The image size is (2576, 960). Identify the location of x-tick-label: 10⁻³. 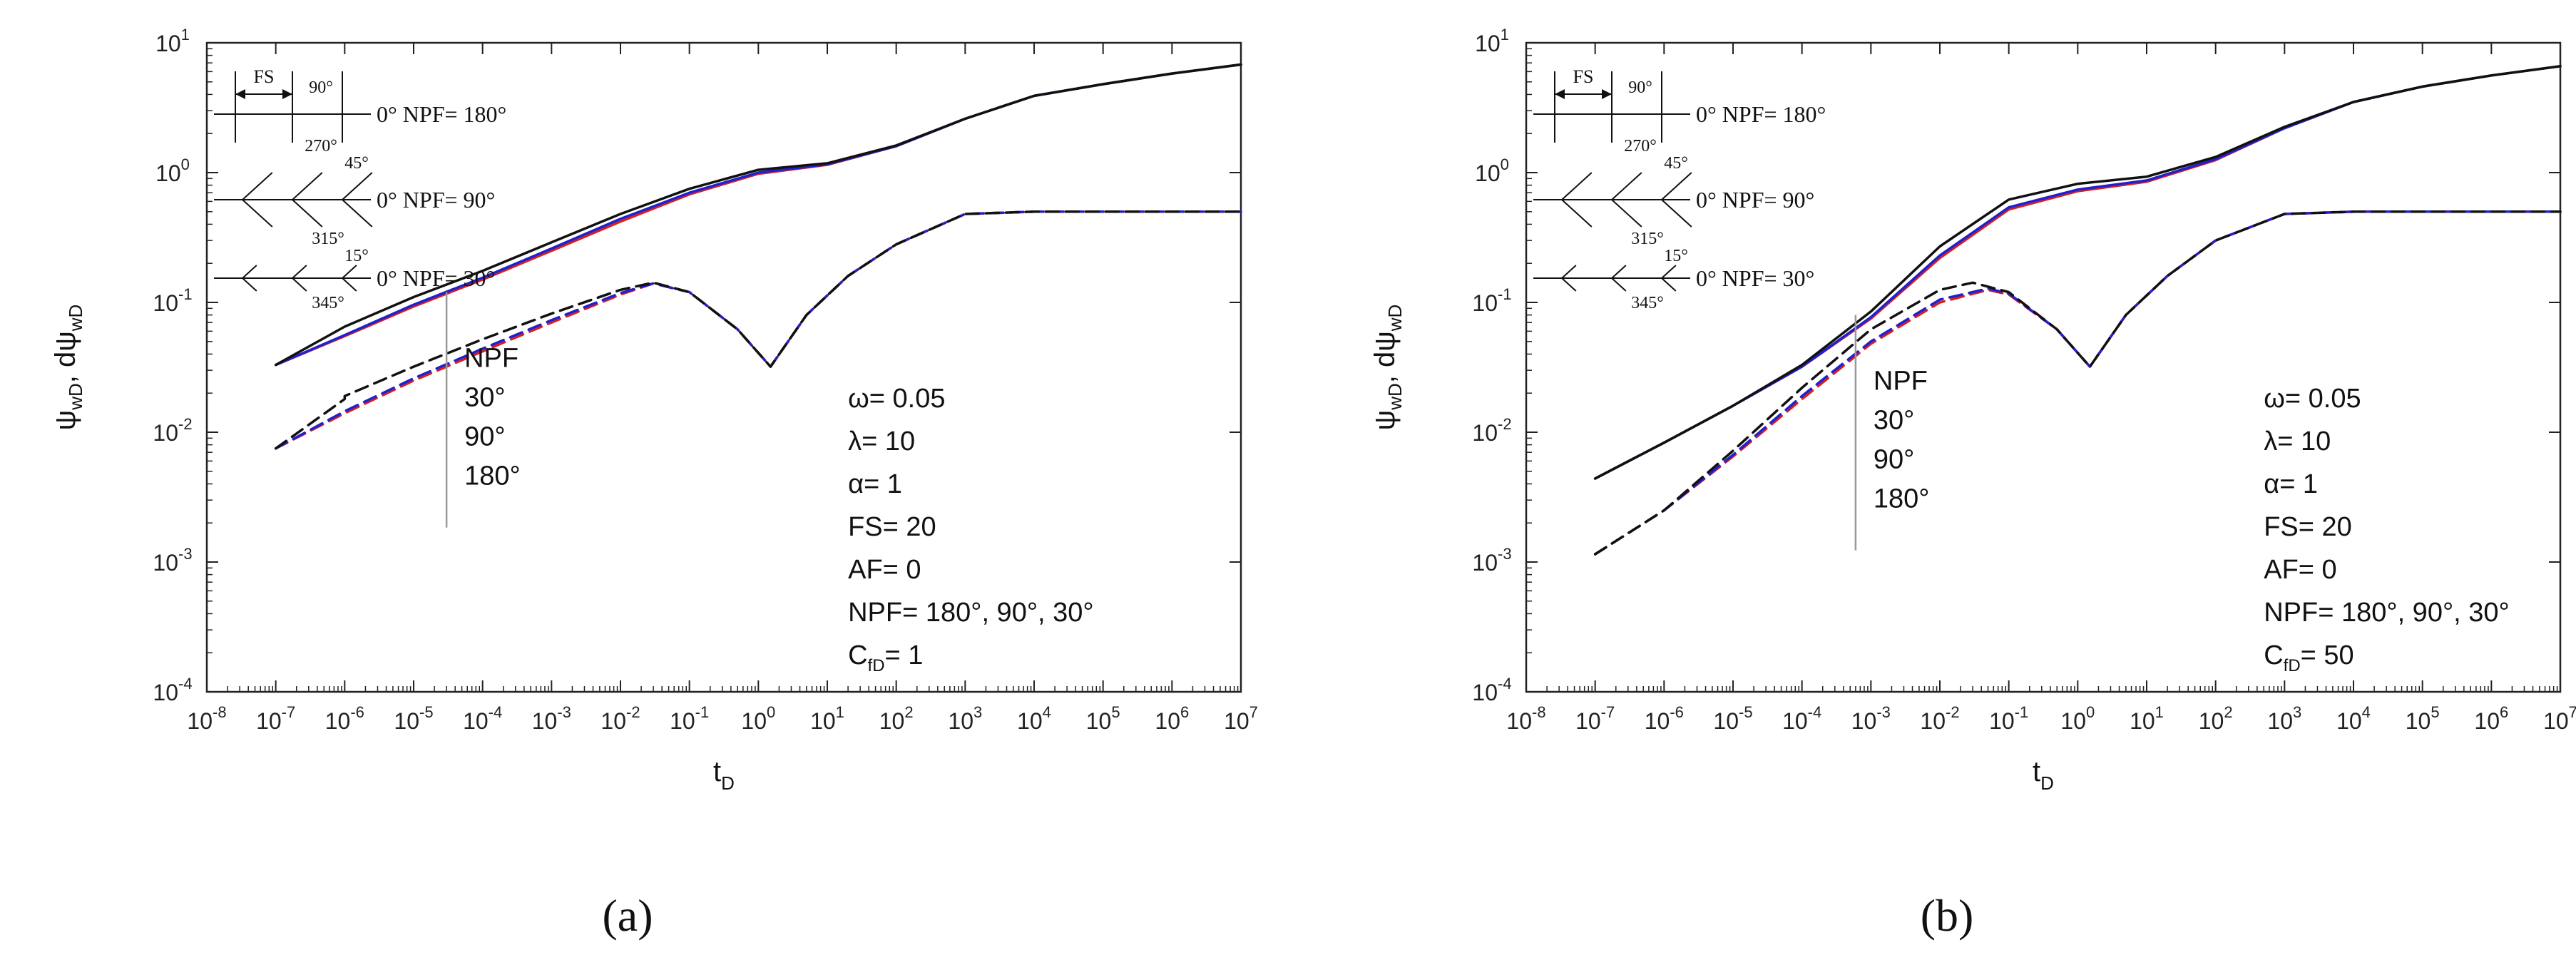
(551, 718).